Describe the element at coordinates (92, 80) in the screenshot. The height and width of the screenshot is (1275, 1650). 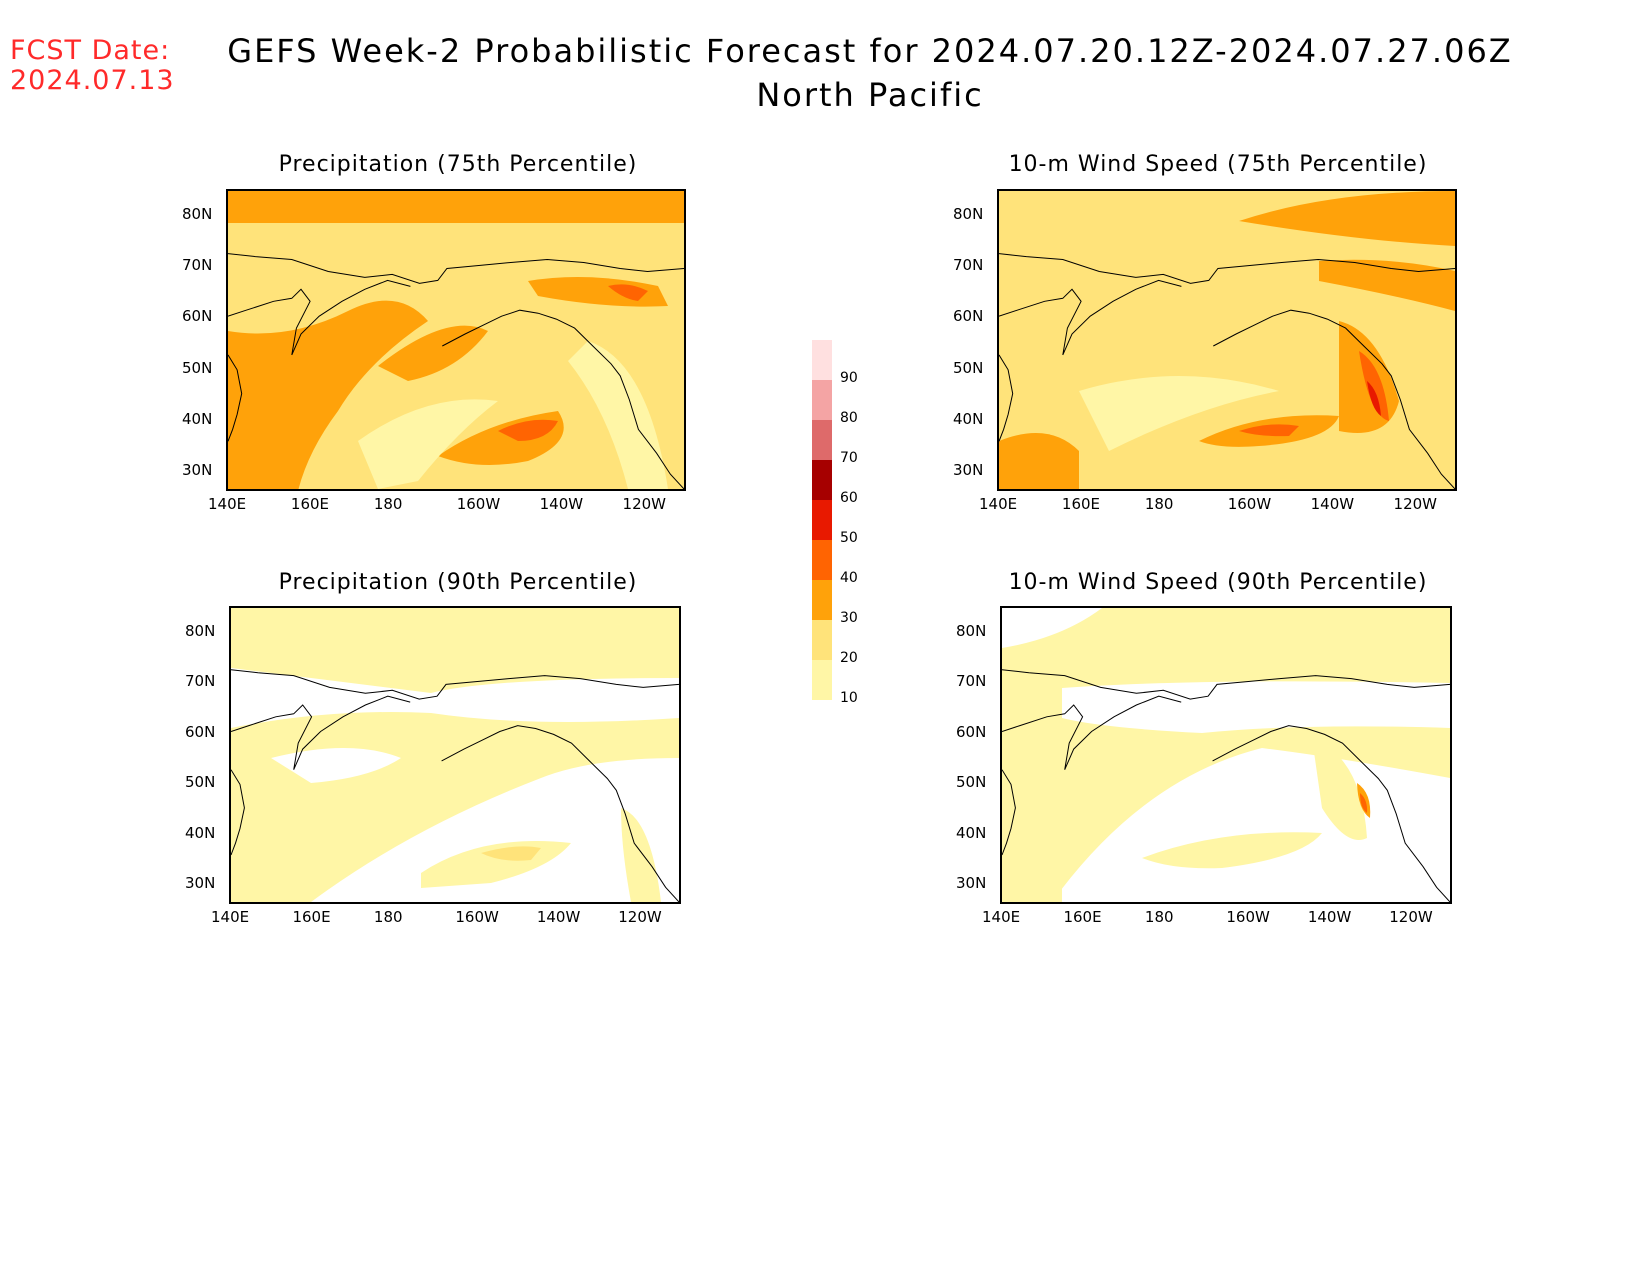
I see `fcst-date-value: 2024.07.13` at that location.